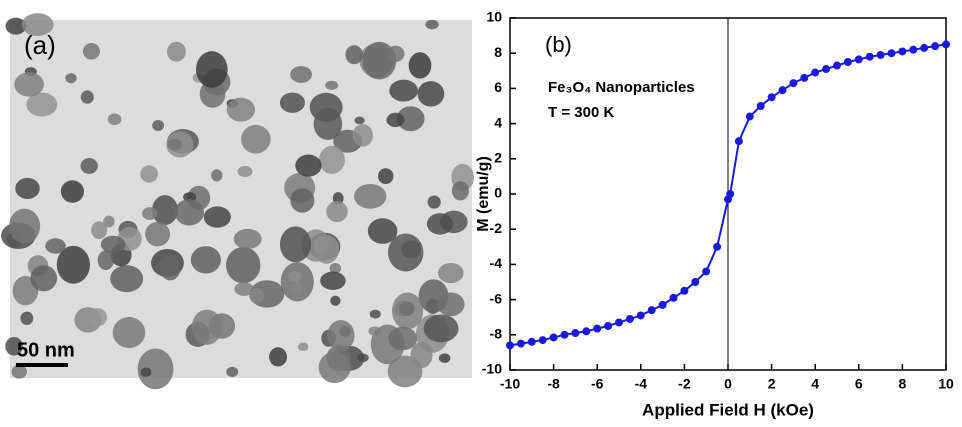 This screenshot has height=427, width=962. I want to click on x-tick-label: 8, so click(903, 384).